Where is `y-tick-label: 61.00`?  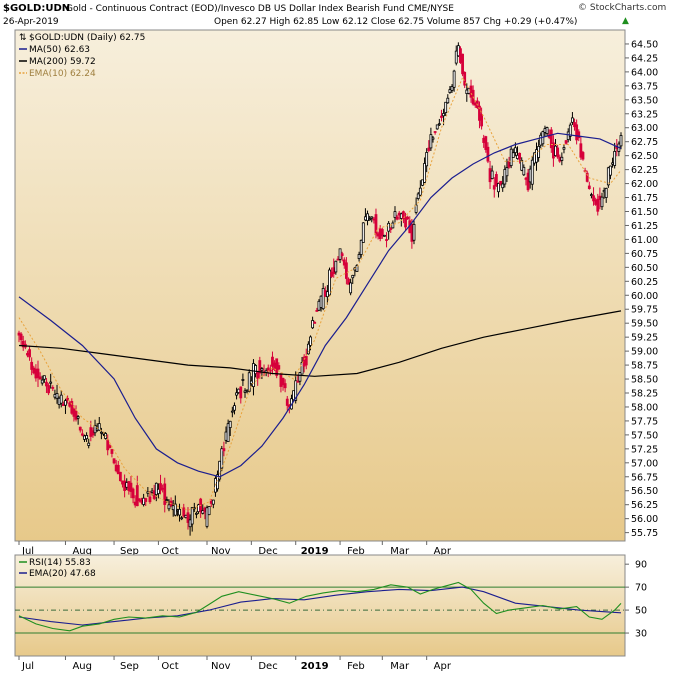 y-tick-label: 61.00 is located at coordinates (644, 240).